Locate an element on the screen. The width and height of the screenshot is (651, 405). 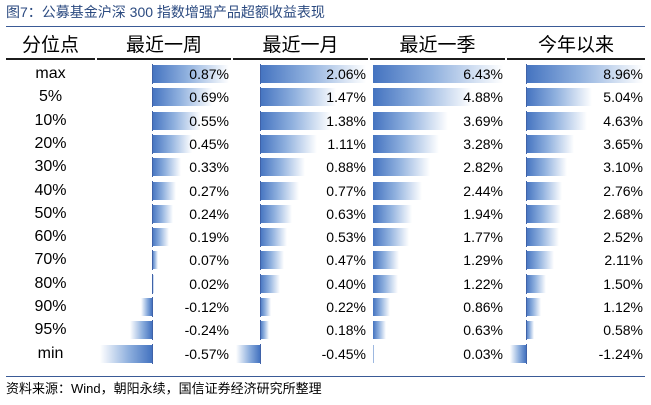
cell-value: 1.22% is located at coordinates (483, 283).